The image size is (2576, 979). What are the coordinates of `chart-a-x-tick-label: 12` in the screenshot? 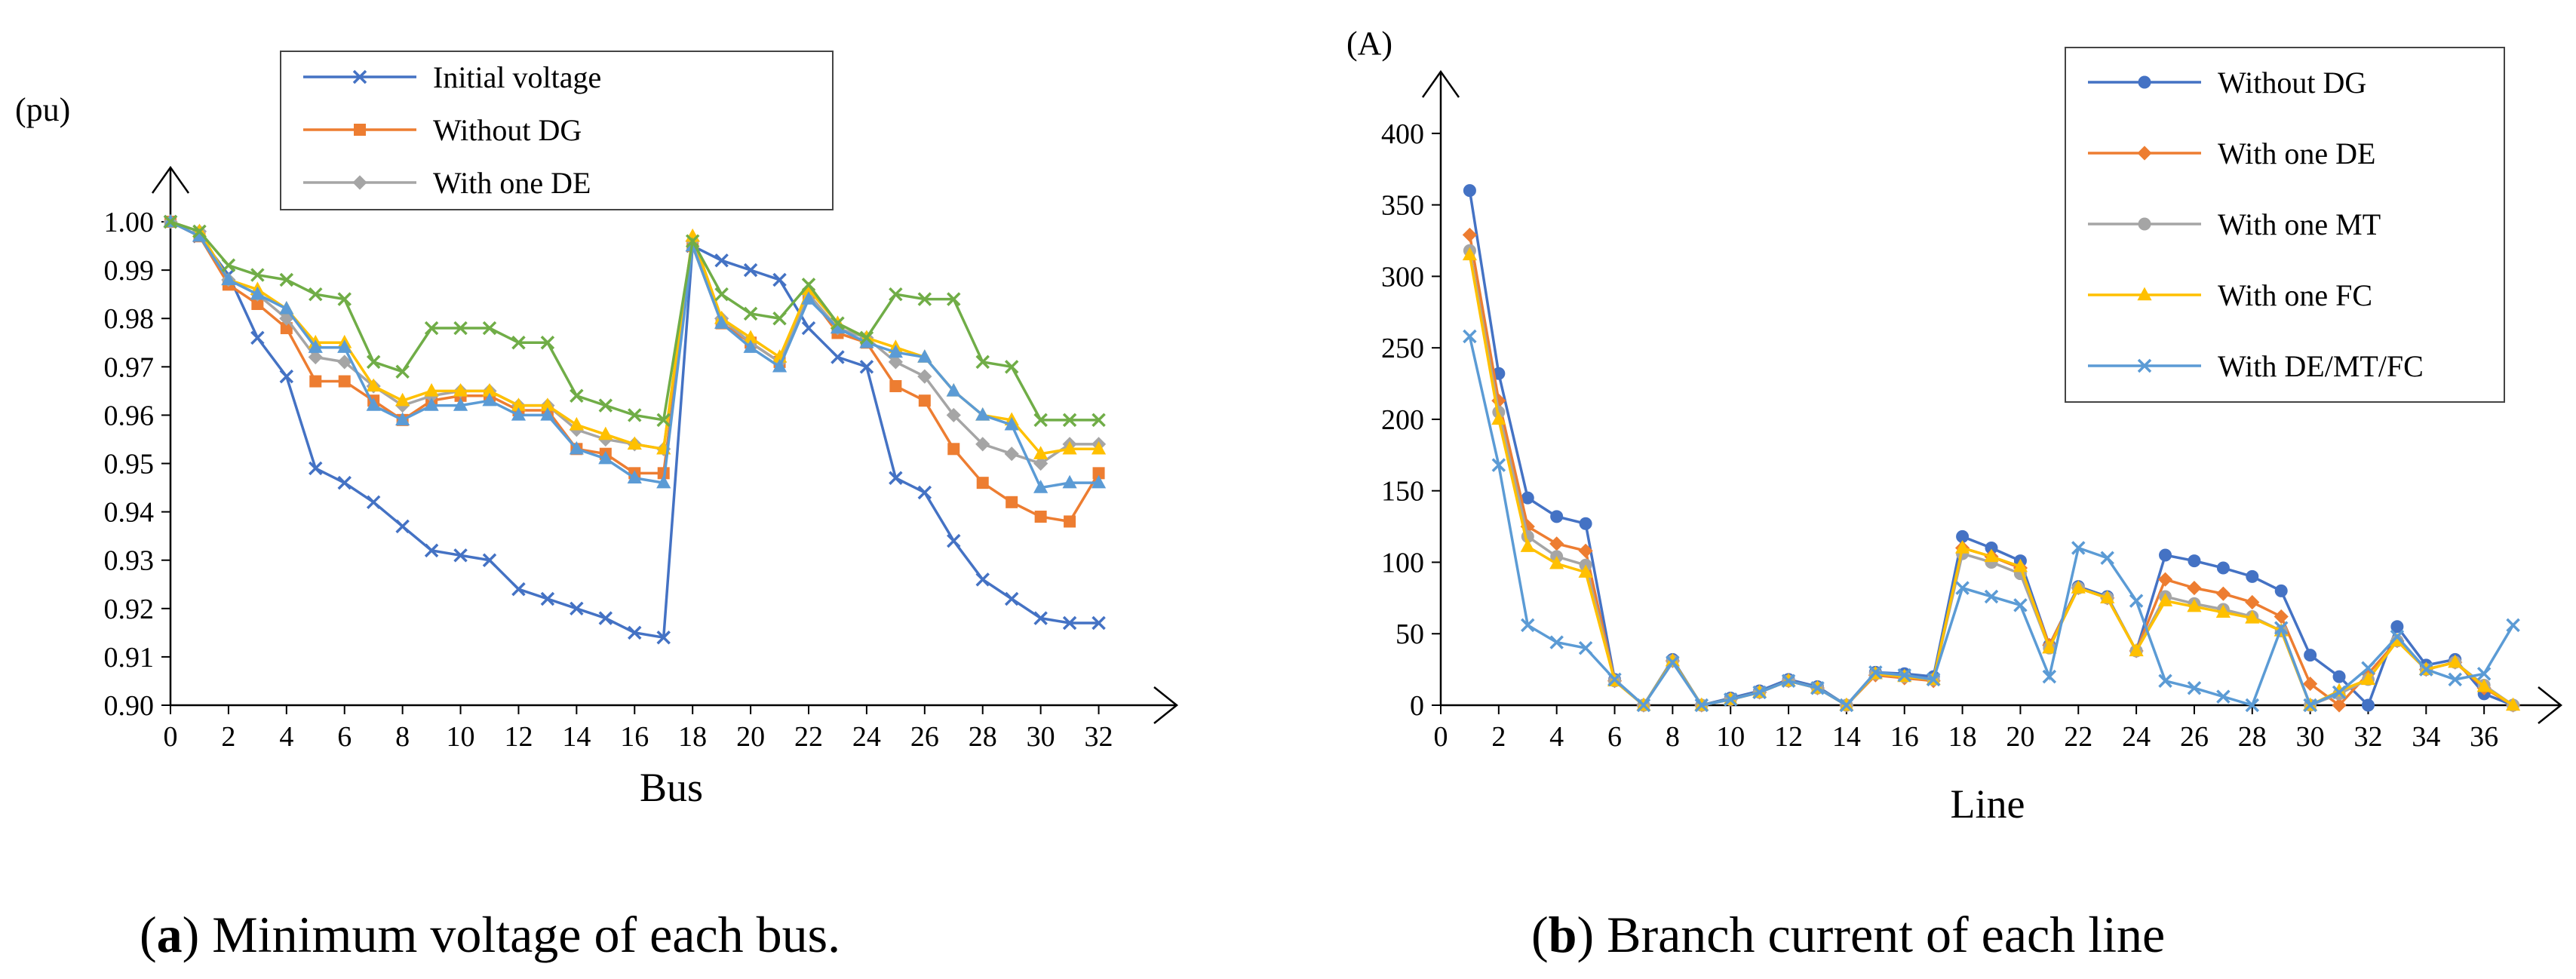 It's located at (518, 737).